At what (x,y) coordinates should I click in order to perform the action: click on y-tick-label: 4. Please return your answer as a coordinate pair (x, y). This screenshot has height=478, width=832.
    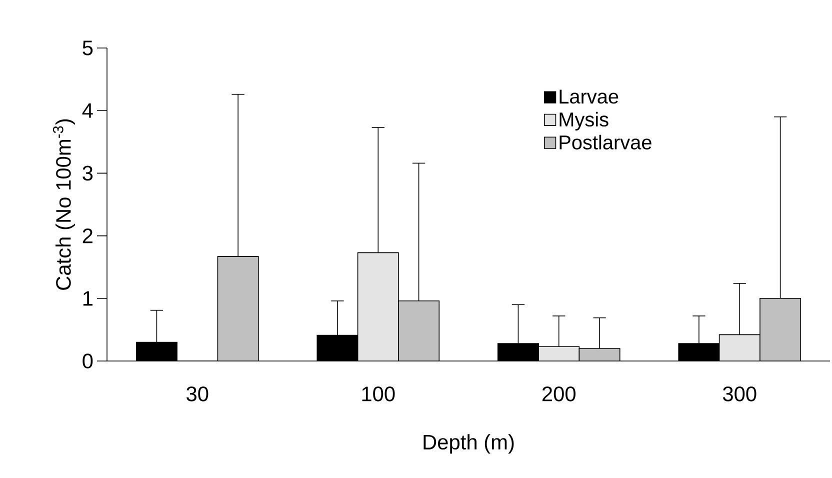
    Looking at the image, I should click on (87, 110).